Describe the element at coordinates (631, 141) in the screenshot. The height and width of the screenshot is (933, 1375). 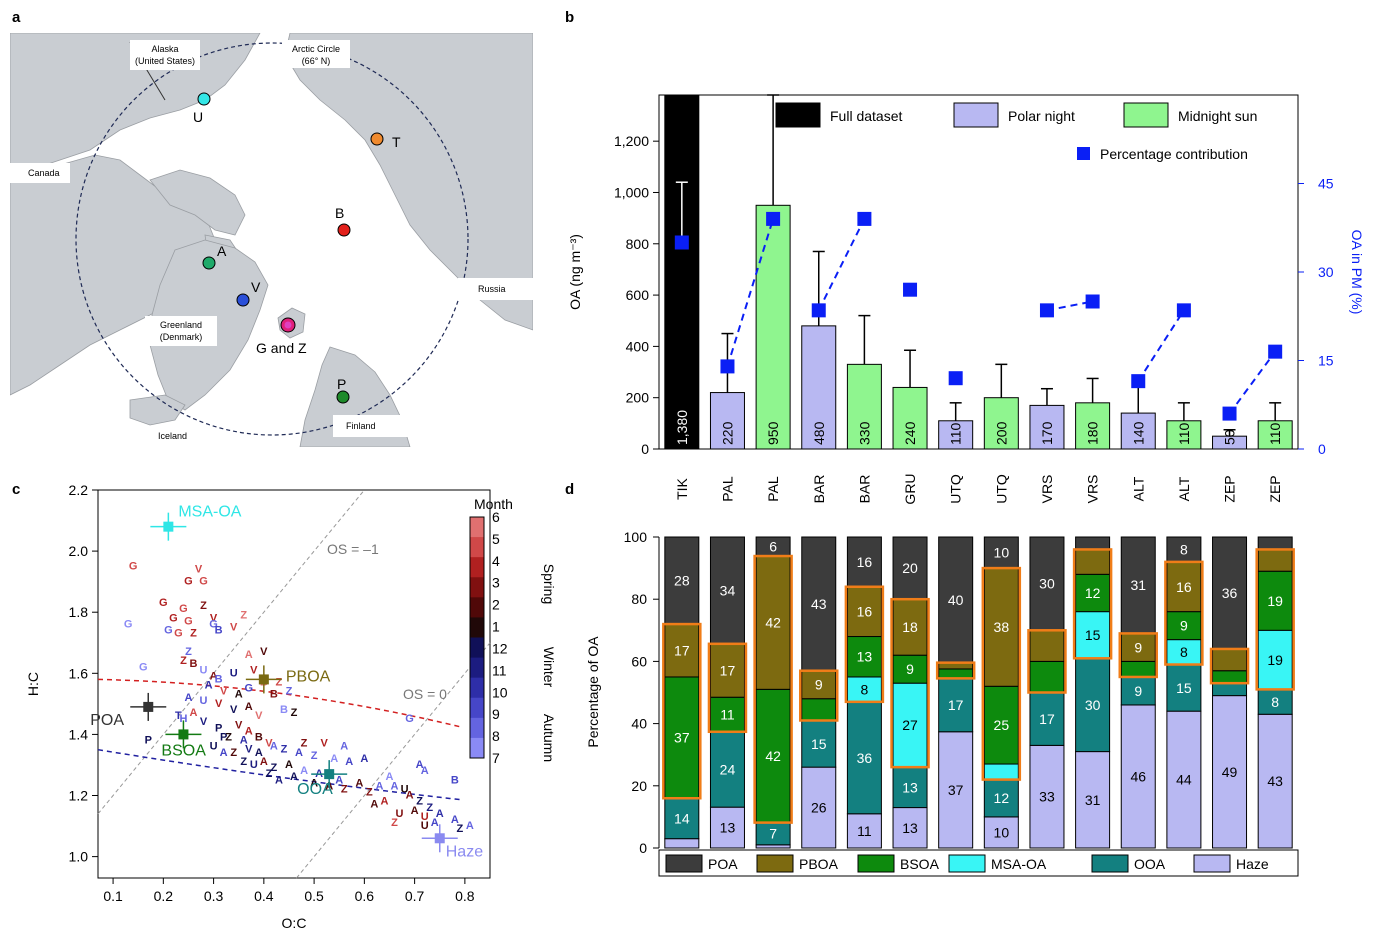
I see `b-ytick-6: 1,200` at that location.